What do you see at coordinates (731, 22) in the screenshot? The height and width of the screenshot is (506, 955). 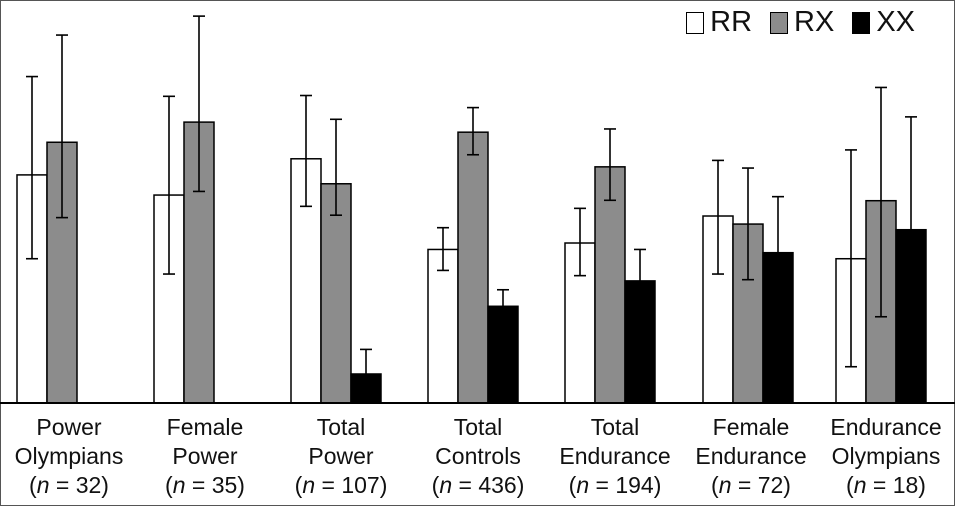 I see `legend-label-rr: RR` at bounding box center [731, 22].